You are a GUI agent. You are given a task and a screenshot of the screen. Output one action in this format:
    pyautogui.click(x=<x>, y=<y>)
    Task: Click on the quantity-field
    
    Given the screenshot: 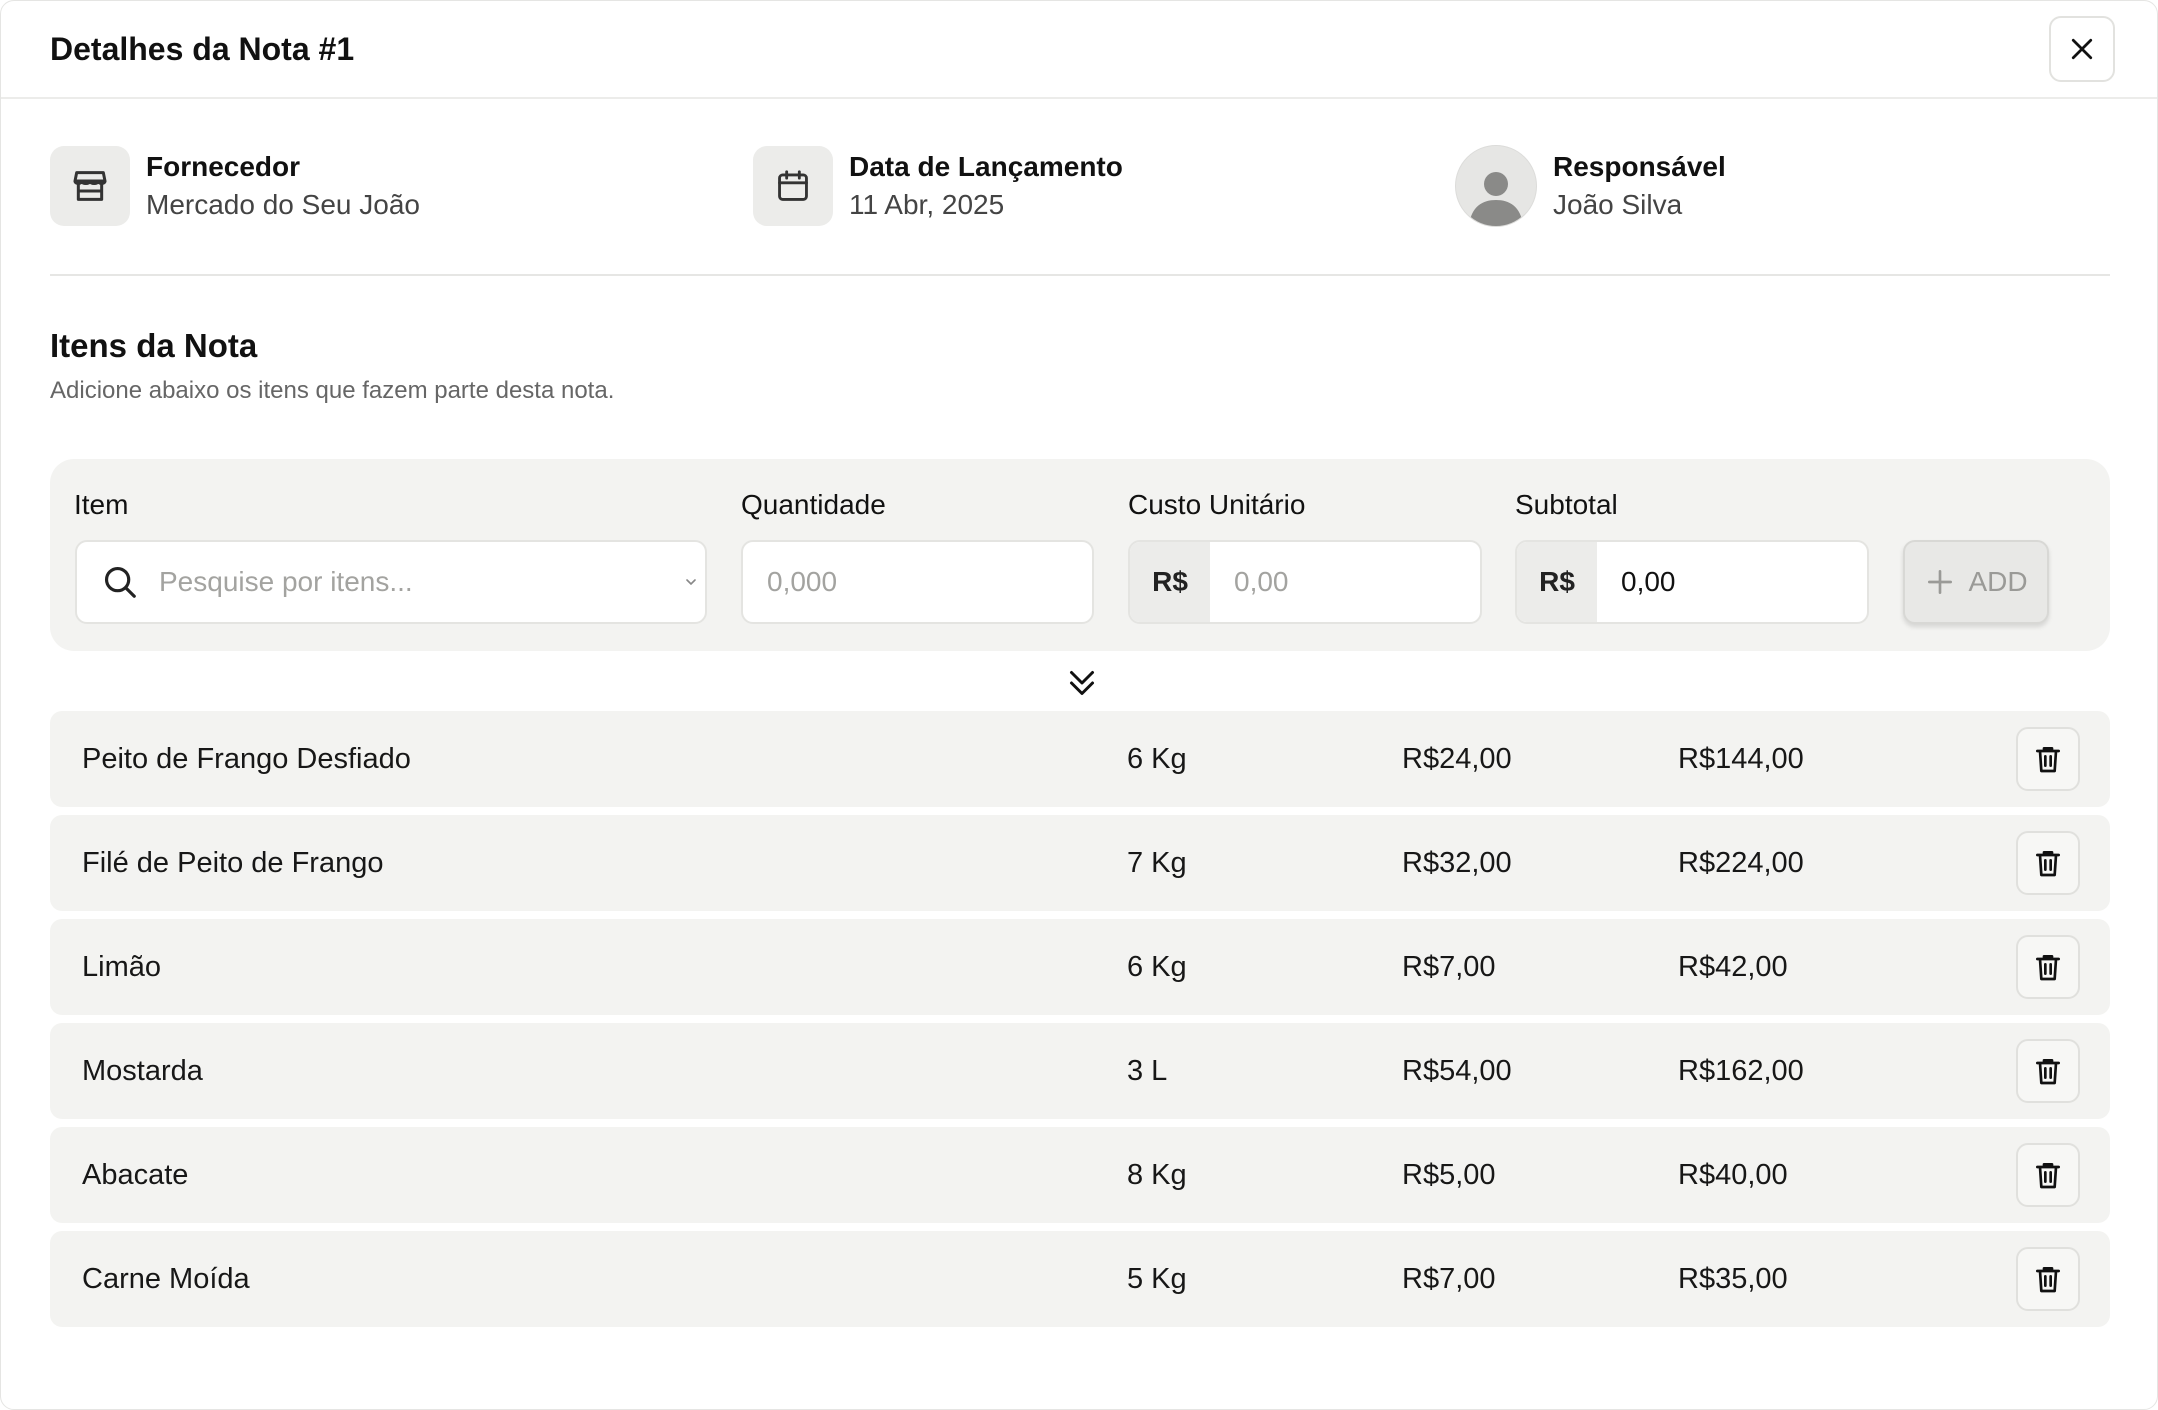 What is the action you would take?
    pyautogui.click(x=917, y=582)
    